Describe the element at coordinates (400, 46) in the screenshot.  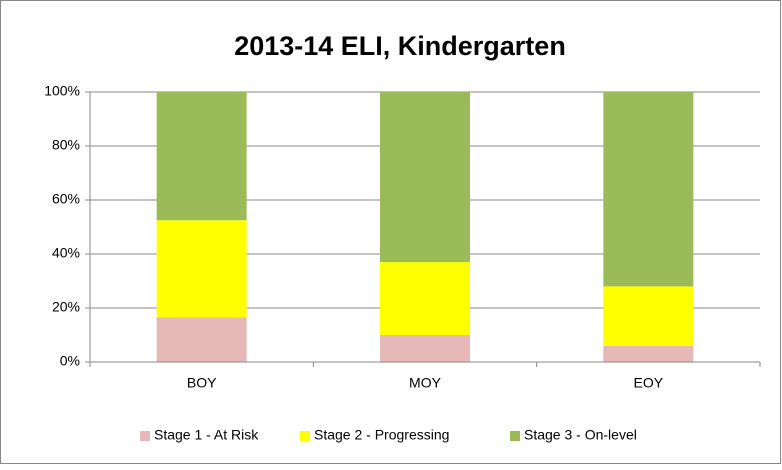
I see `chart-title: 2013-14 ELI, Kindergarten` at that location.